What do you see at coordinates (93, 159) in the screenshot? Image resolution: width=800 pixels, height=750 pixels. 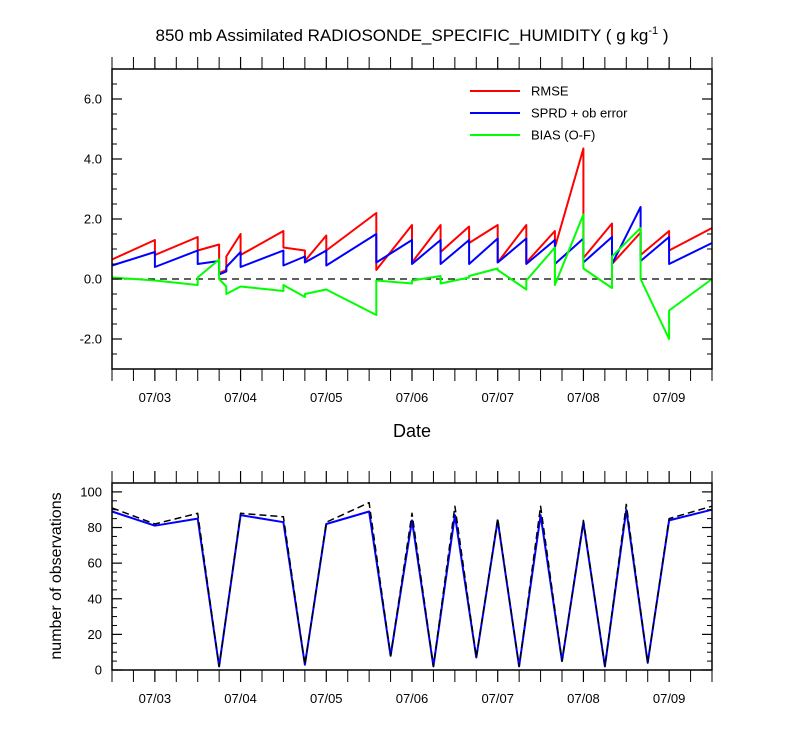 I see `y-tick-label: 4.0` at bounding box center [93, 159].